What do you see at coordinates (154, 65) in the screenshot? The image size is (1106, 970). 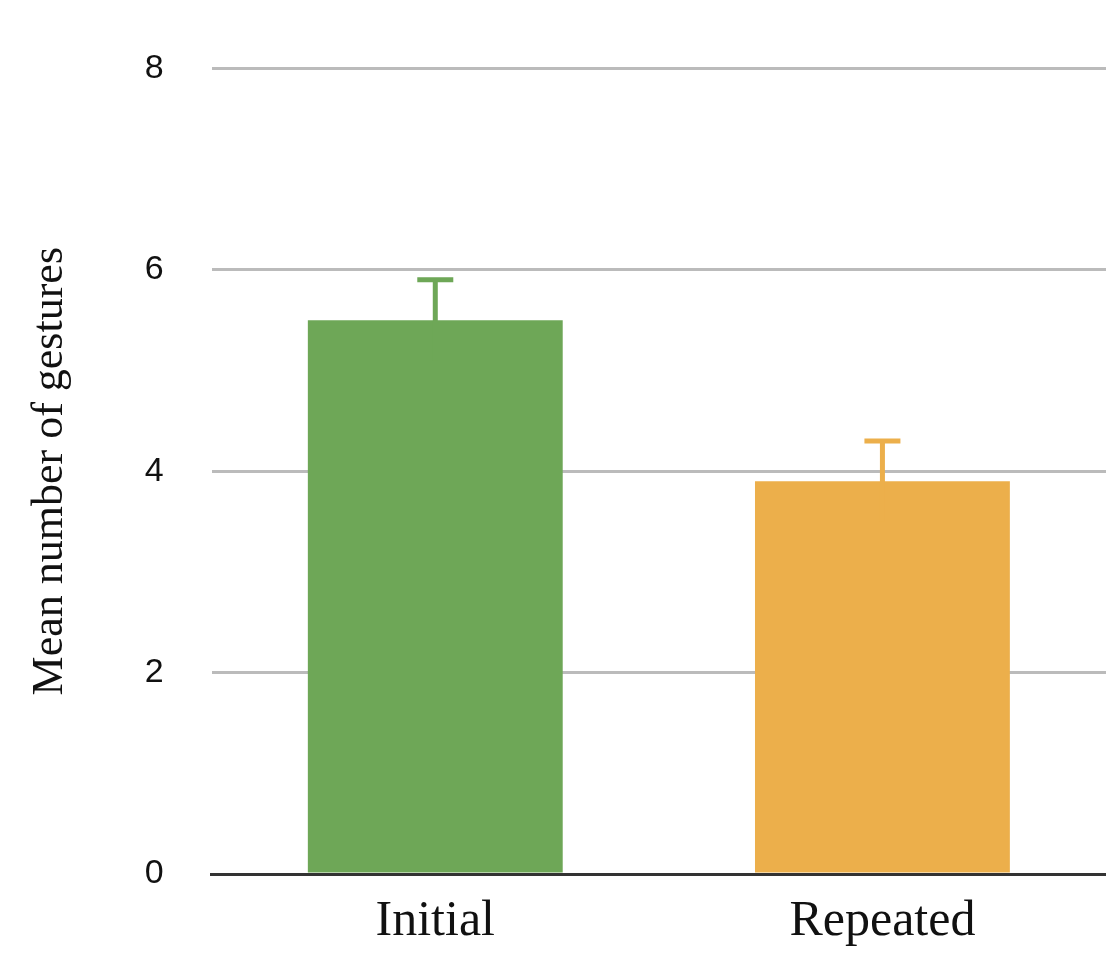 I see `y-tick-label: 8` at bounding box center [154, 65].